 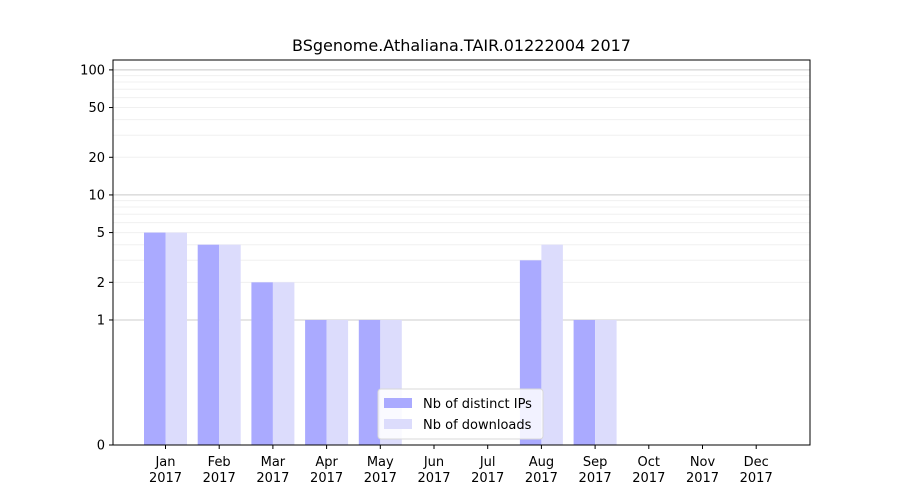 I want to click on y-tick-label: 100, so click(x=92, y=70).